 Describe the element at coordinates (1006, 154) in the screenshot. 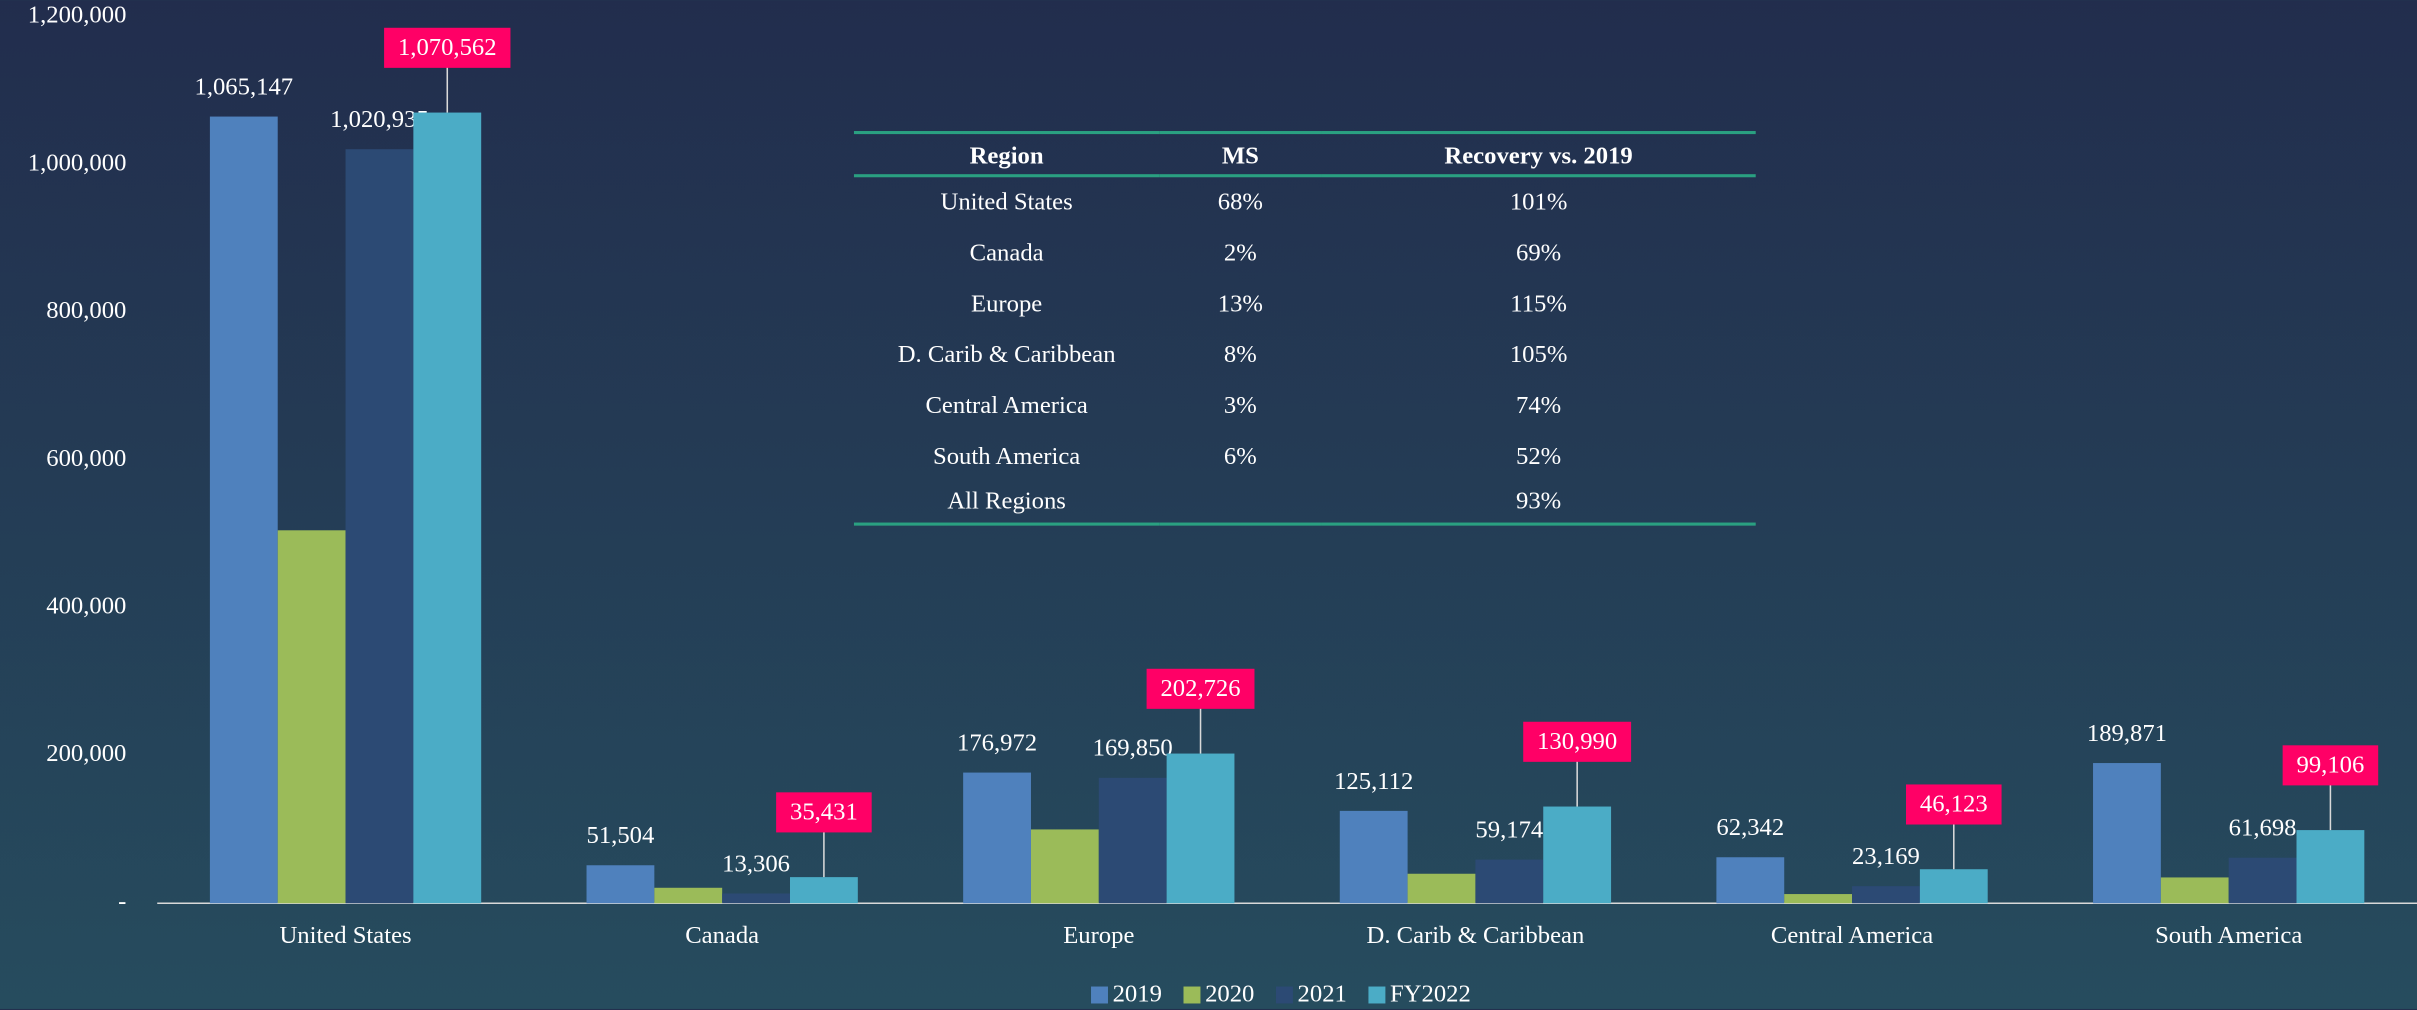

I see `column-header: Region` at that location.